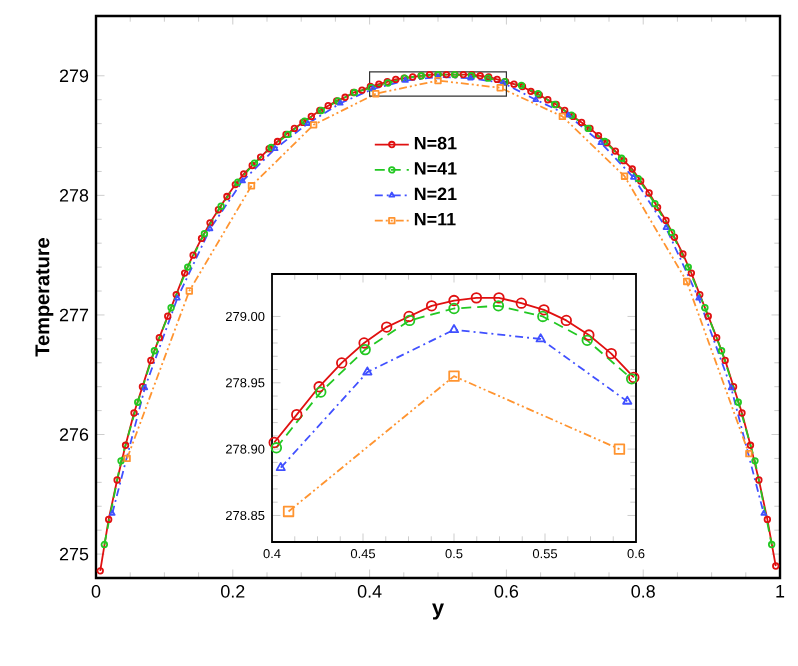 The image size is (798, 666). I want to click on x-tick-label: 0, so click(96, 591).